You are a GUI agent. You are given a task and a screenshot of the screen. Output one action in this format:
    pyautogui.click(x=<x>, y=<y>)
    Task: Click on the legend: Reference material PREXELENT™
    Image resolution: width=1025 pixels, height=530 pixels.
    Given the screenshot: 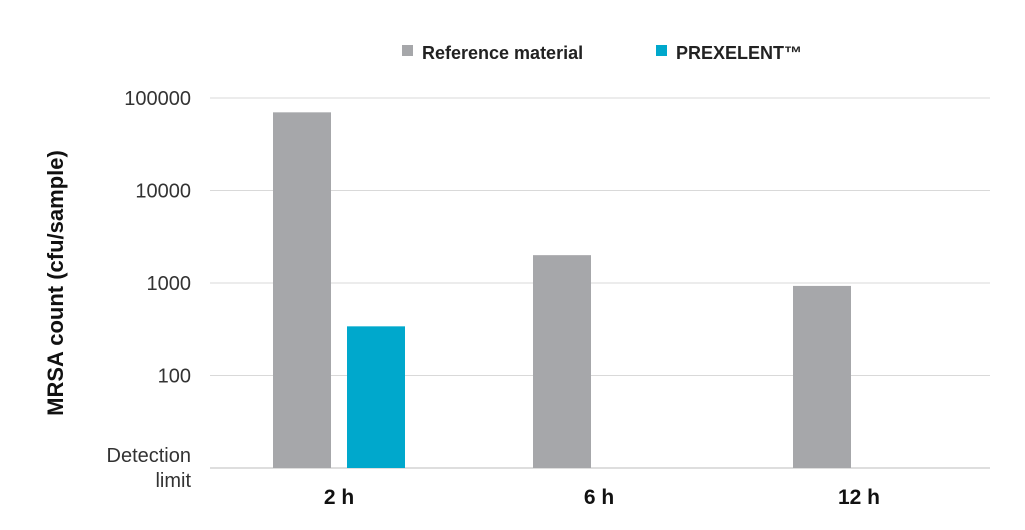 What is the action you would take?
    pyautogui.click(x=602, y=53)
    